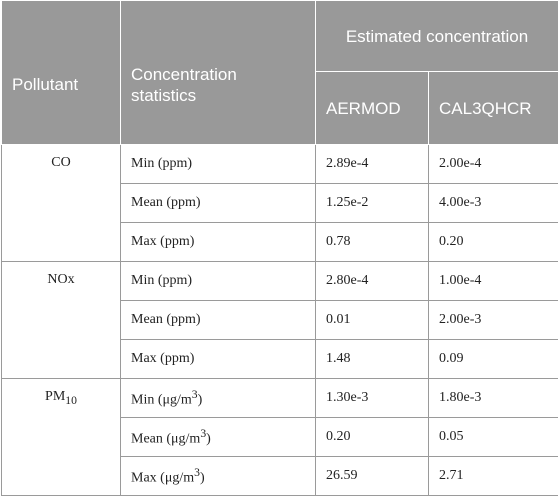  Describe the element at coordinates (218, 437) in the screenshot. I see `stat-cell: Mean (μg/m3)` at that location.